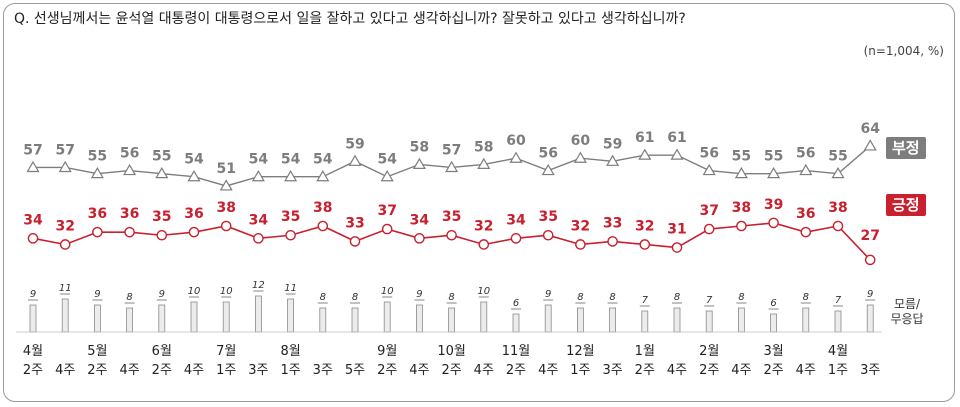 The height and width of the screenshot is (407, 960). What do you see at coordinates (354, 144) in the screenshot?
I see `negative-value-label: 59` at bounding box center [354, 144].